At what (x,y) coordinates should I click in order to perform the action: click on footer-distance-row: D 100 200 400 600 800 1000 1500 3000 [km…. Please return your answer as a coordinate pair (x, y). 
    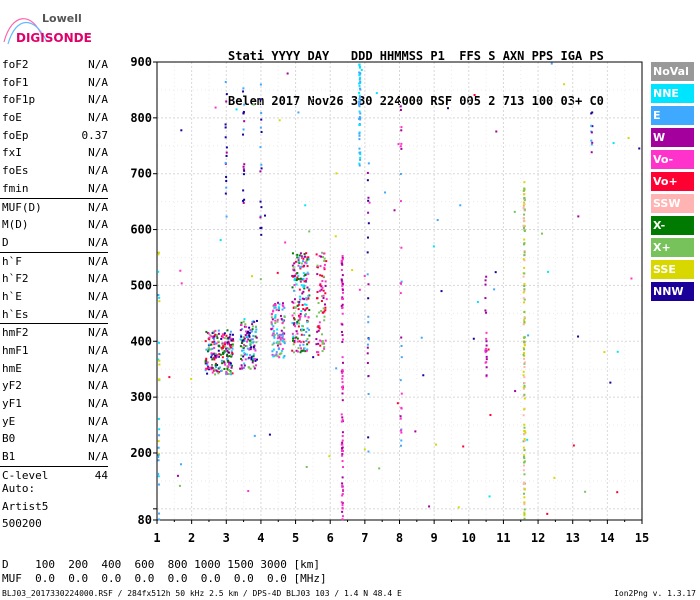
    Looking at the image, I should click on (161, 564).